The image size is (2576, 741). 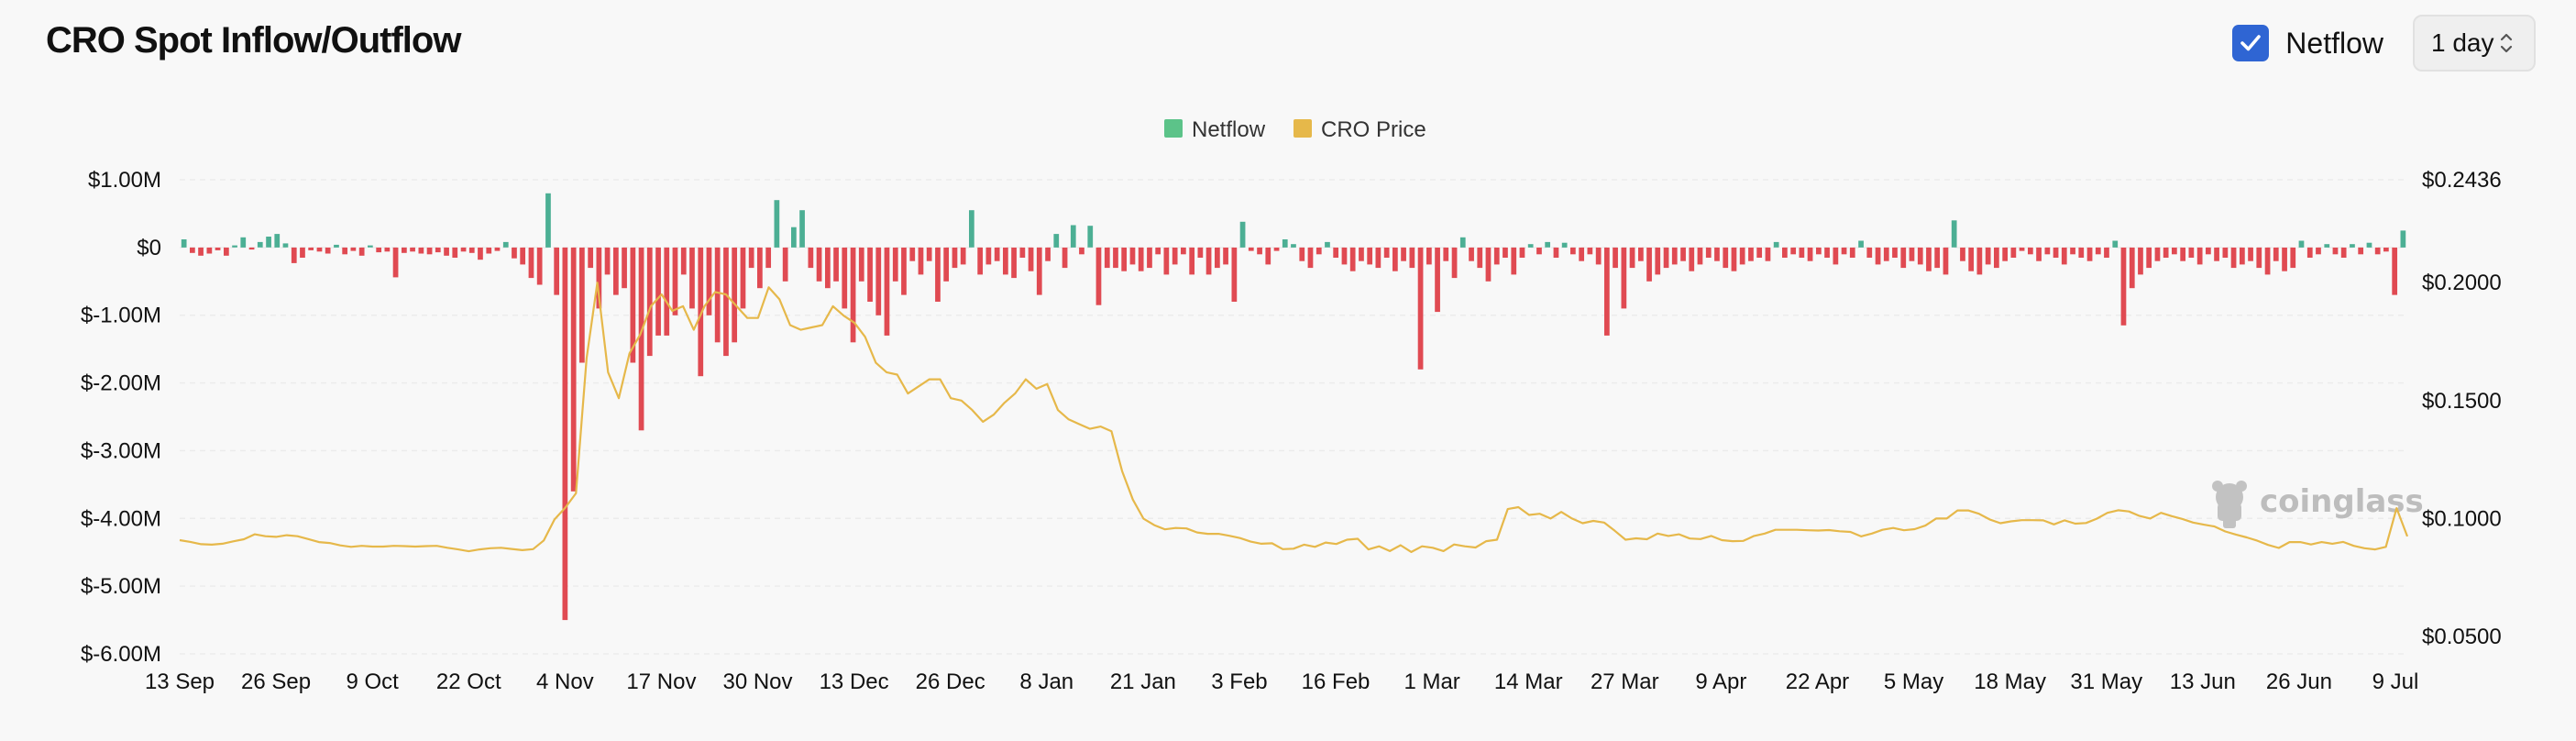 I want to click on y-right-tick-label: $0.1500, so click(x=2462, y=402).